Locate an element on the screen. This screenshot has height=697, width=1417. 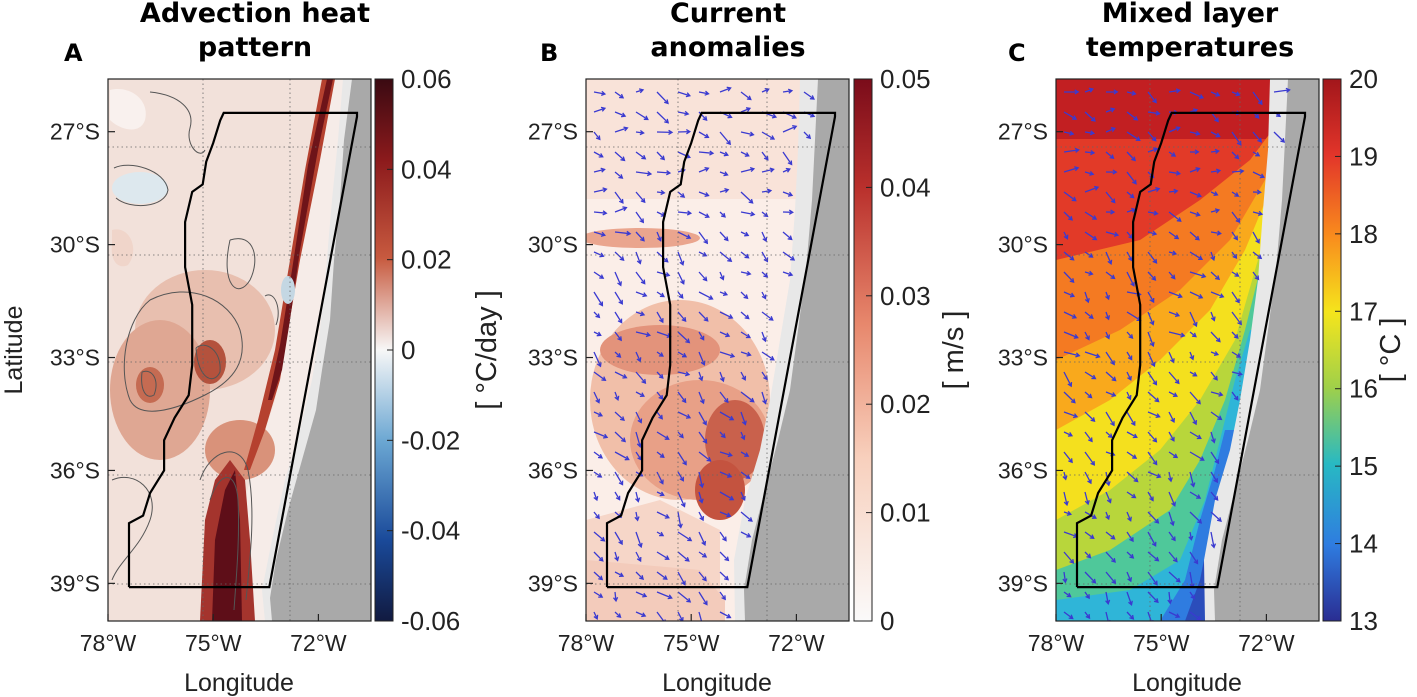
panel-a-map is located at coordinates (239, 350).